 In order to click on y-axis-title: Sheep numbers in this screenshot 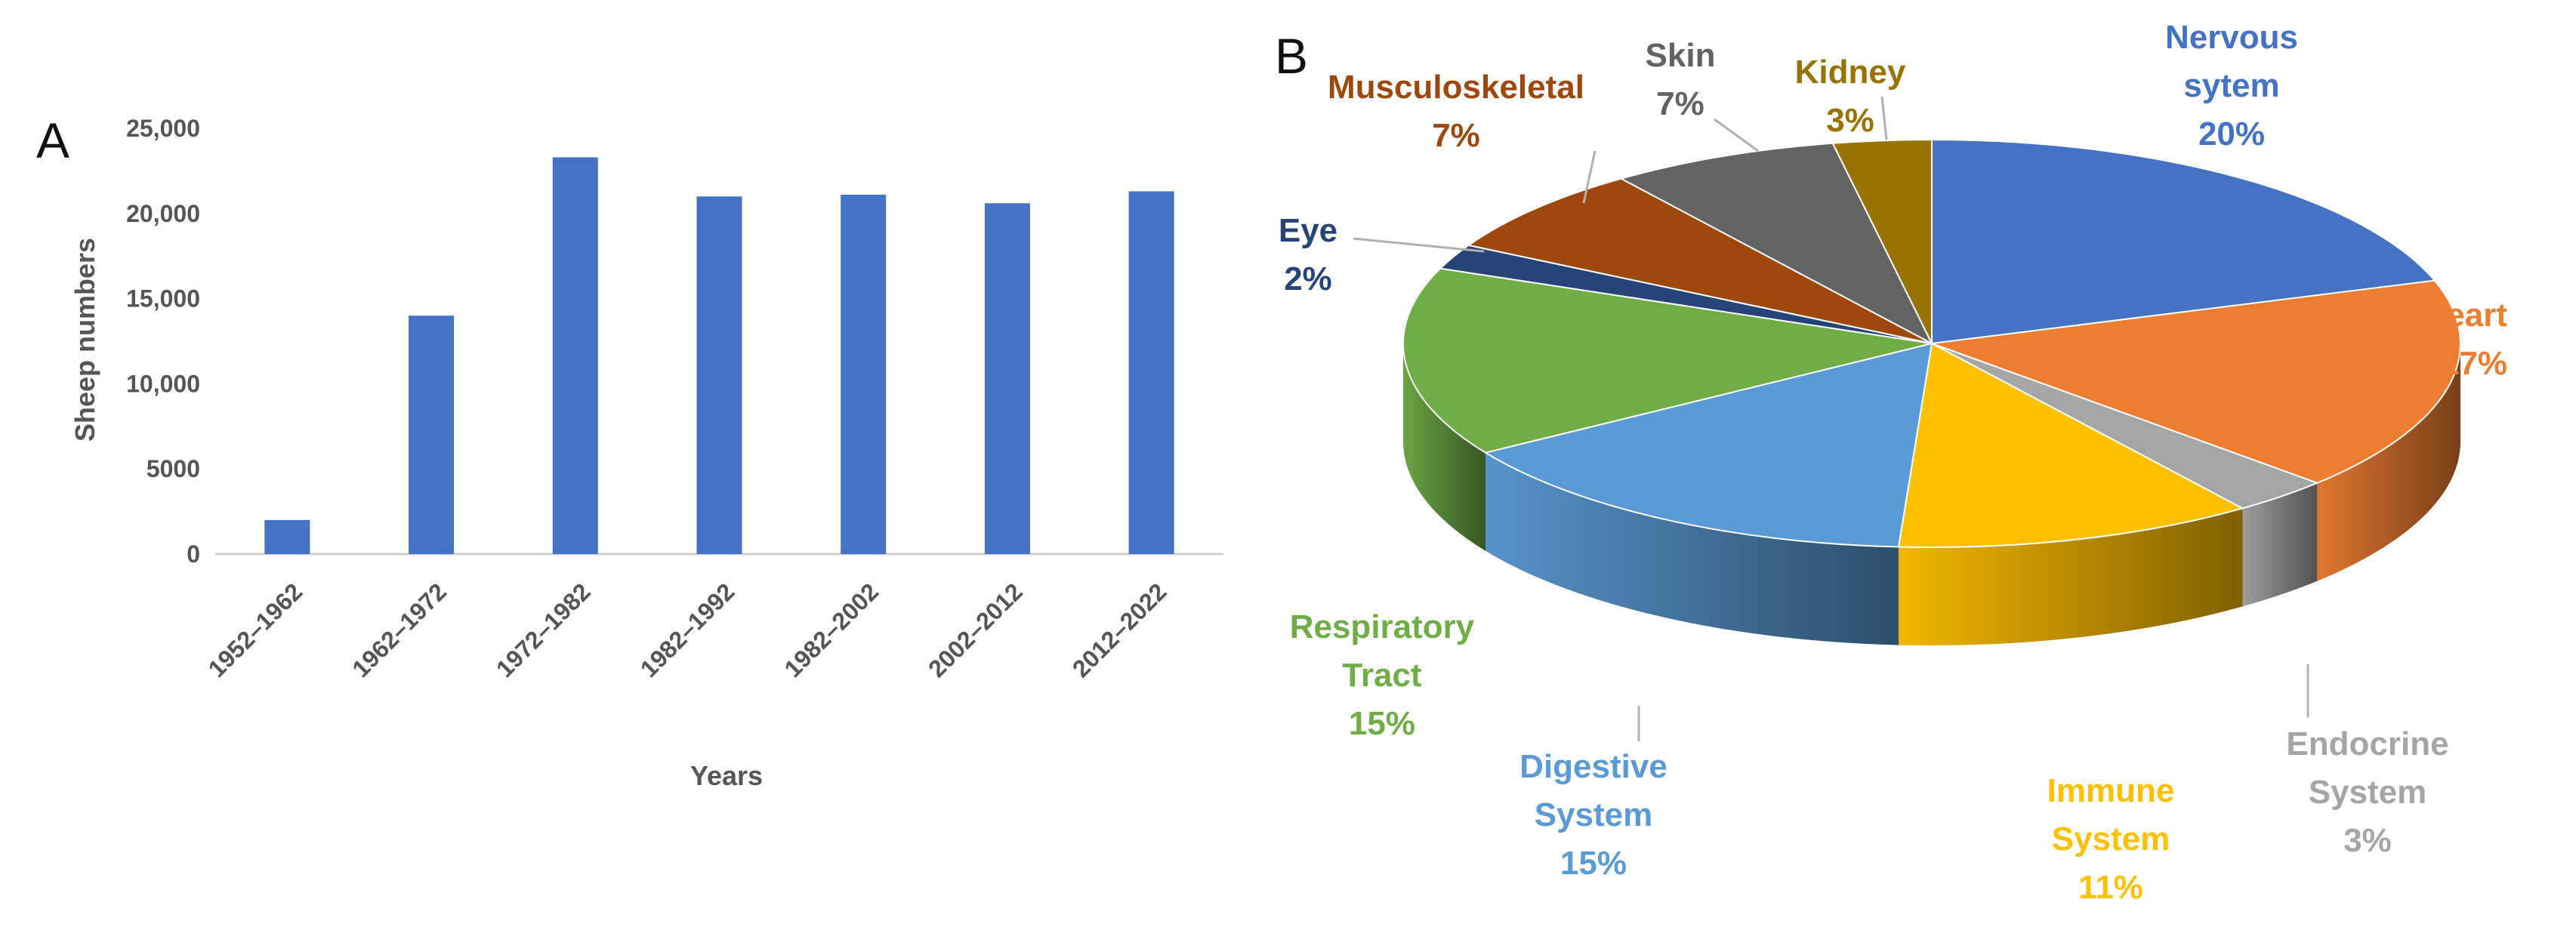, I will do `click(84, 340)`.